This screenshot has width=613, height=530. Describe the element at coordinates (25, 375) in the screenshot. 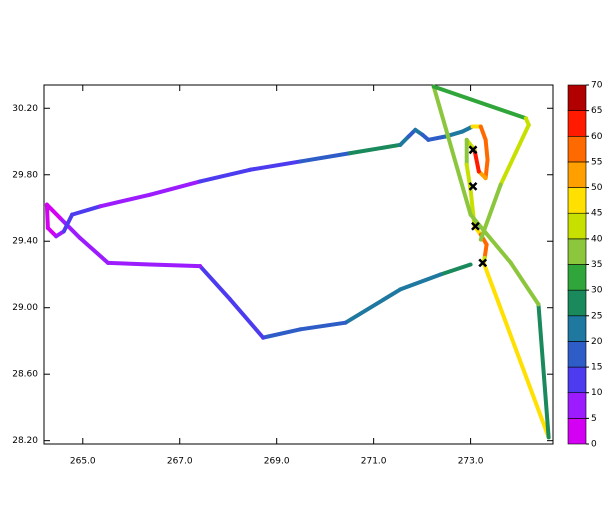

I see `y-tick-label: 28.60` at that location.